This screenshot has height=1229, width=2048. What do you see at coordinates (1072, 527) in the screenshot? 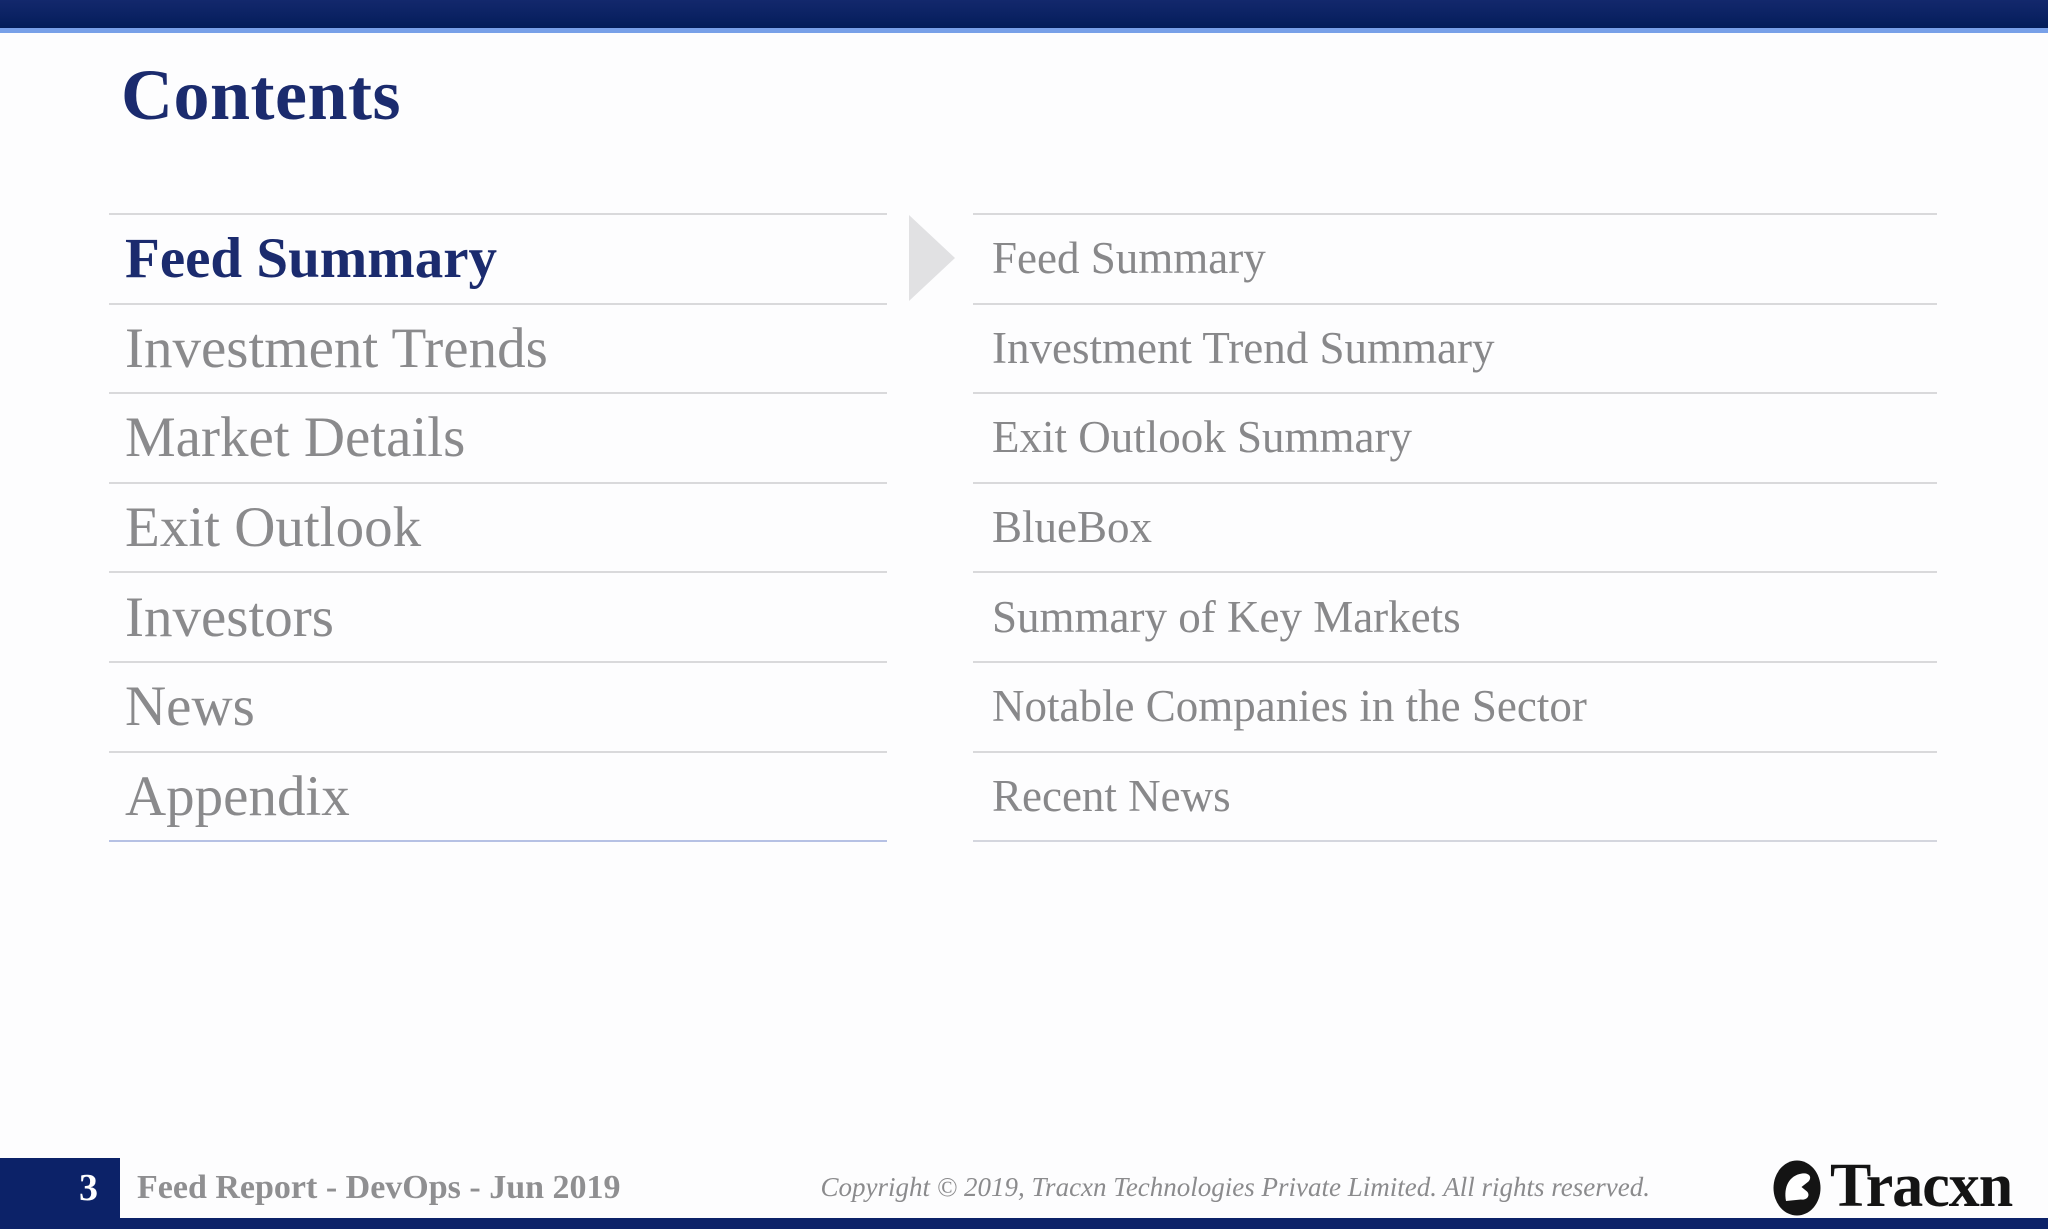
I see `toc-subsection-label: BlueBox` at bounding box center [1072, 527].